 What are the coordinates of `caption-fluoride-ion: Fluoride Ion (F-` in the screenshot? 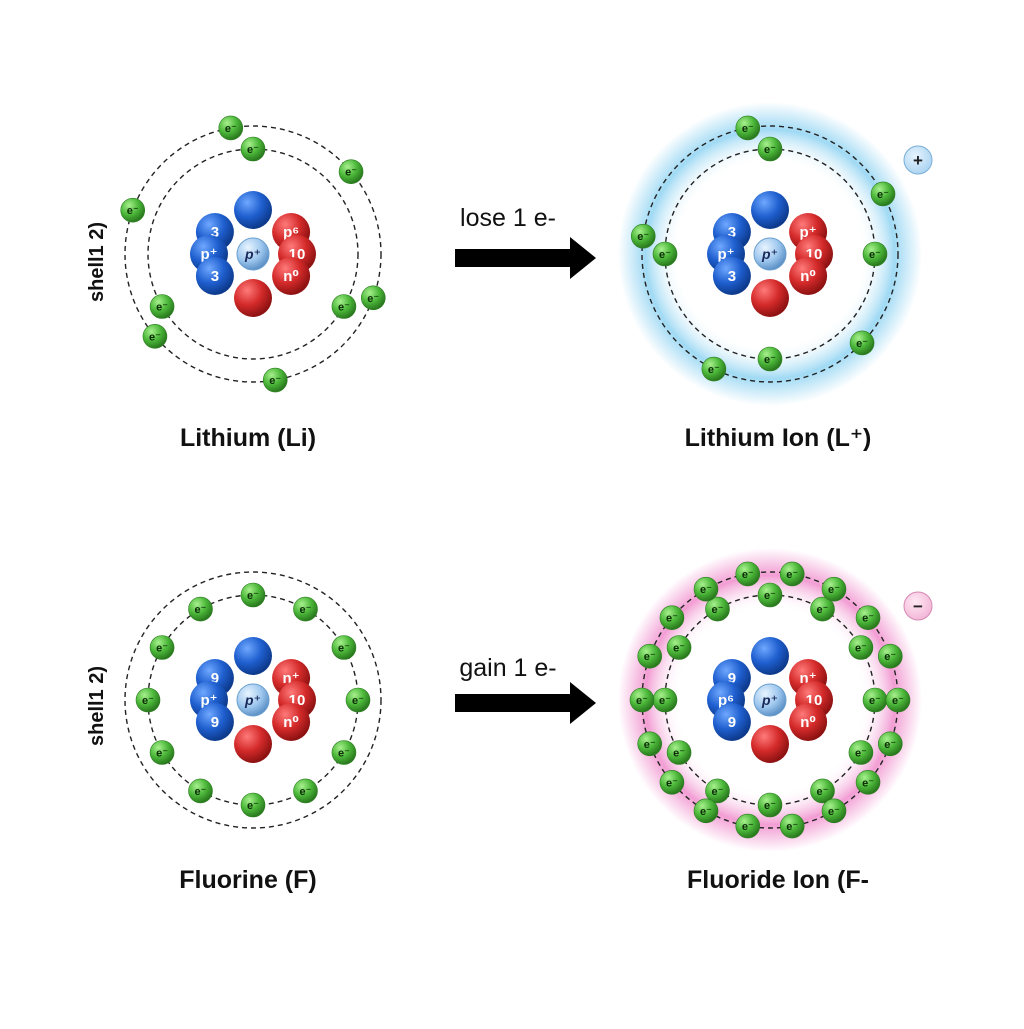 It's located at (778, 880).